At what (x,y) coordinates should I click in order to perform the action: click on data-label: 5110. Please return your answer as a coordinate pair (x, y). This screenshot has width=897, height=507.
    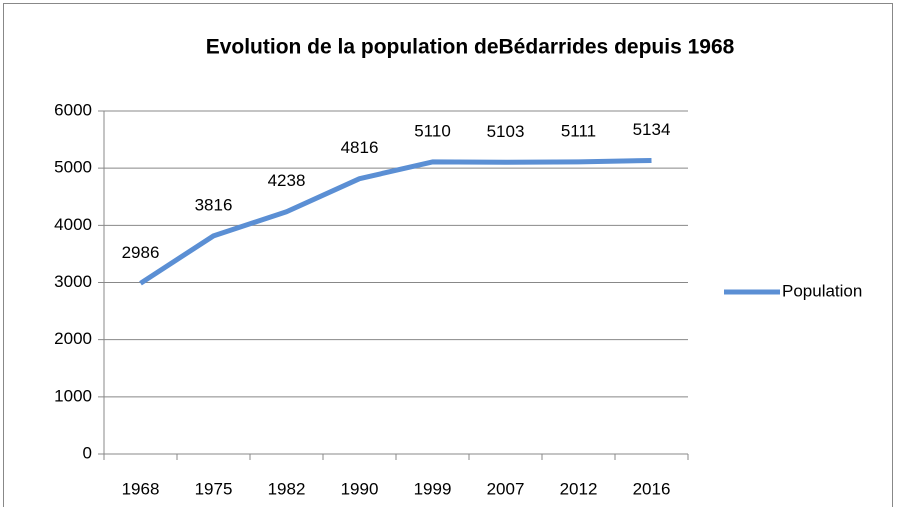
    Looking at the image, I should click on (432, 130).